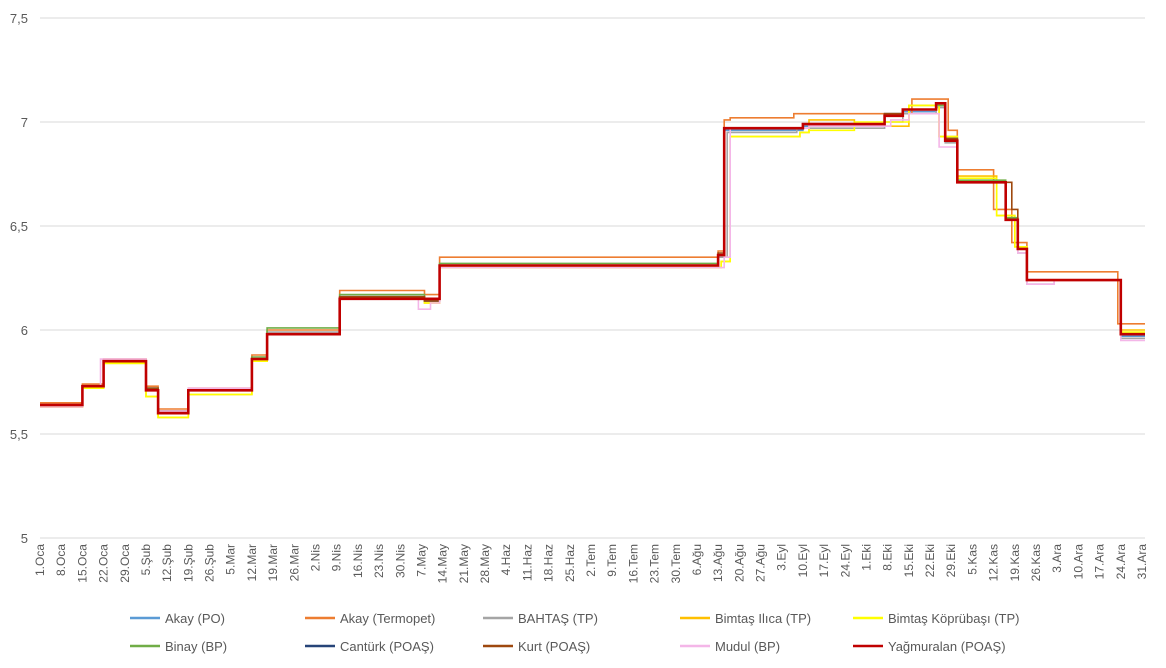 The image size is (1166, 668). I want to click on legend-item-4: Bimtaş Ilıca (TP), so click(745, 618).